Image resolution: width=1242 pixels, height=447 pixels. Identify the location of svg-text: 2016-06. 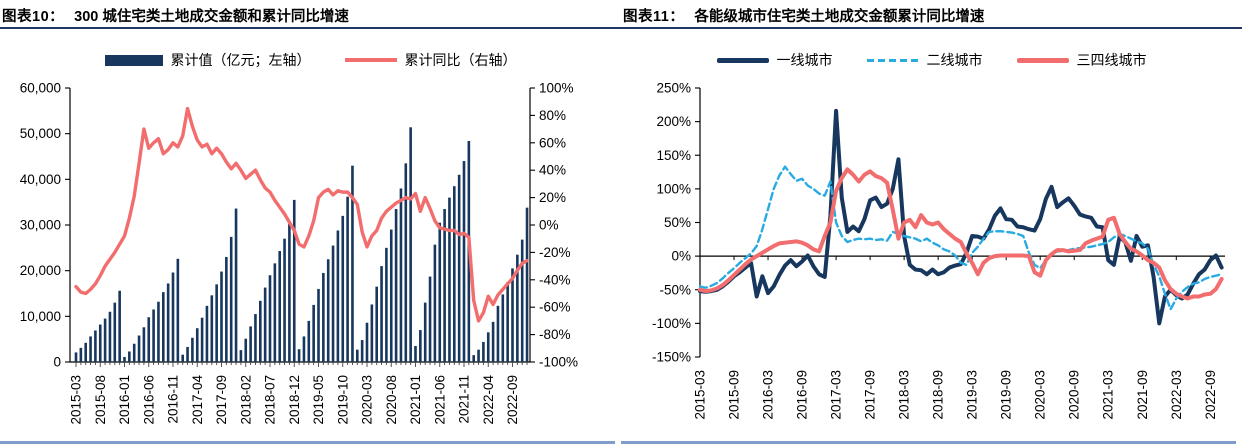
(148, 400).